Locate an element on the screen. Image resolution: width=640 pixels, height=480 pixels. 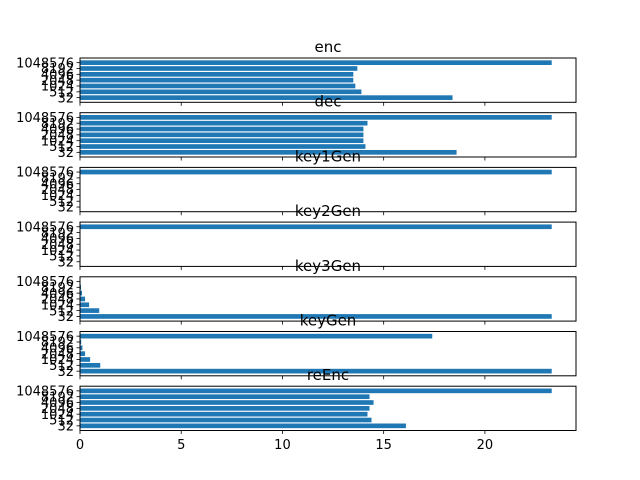
subplot-title: key2Gen is located at coordinates (328, 211).